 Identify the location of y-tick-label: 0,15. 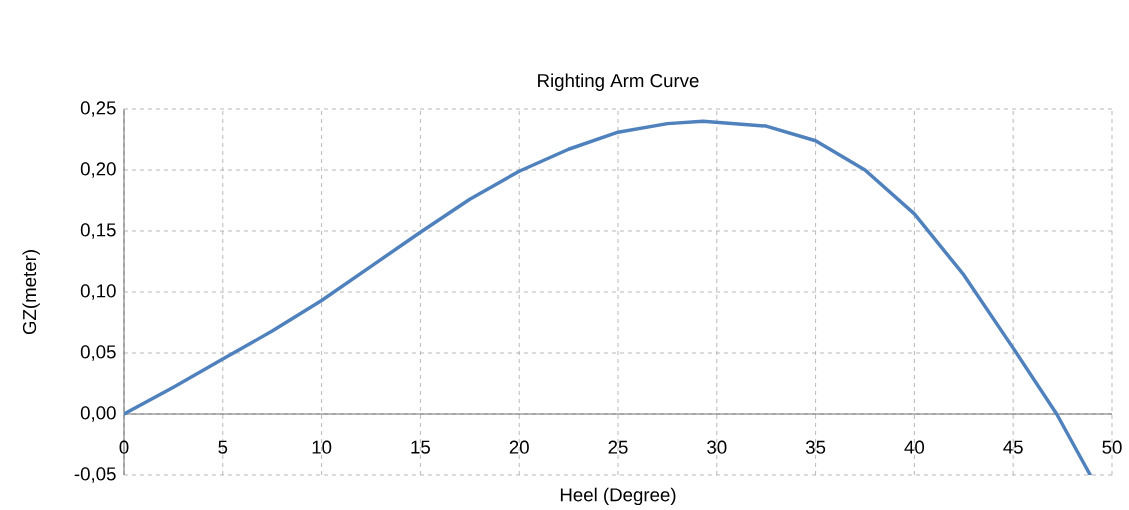
(98, 231).